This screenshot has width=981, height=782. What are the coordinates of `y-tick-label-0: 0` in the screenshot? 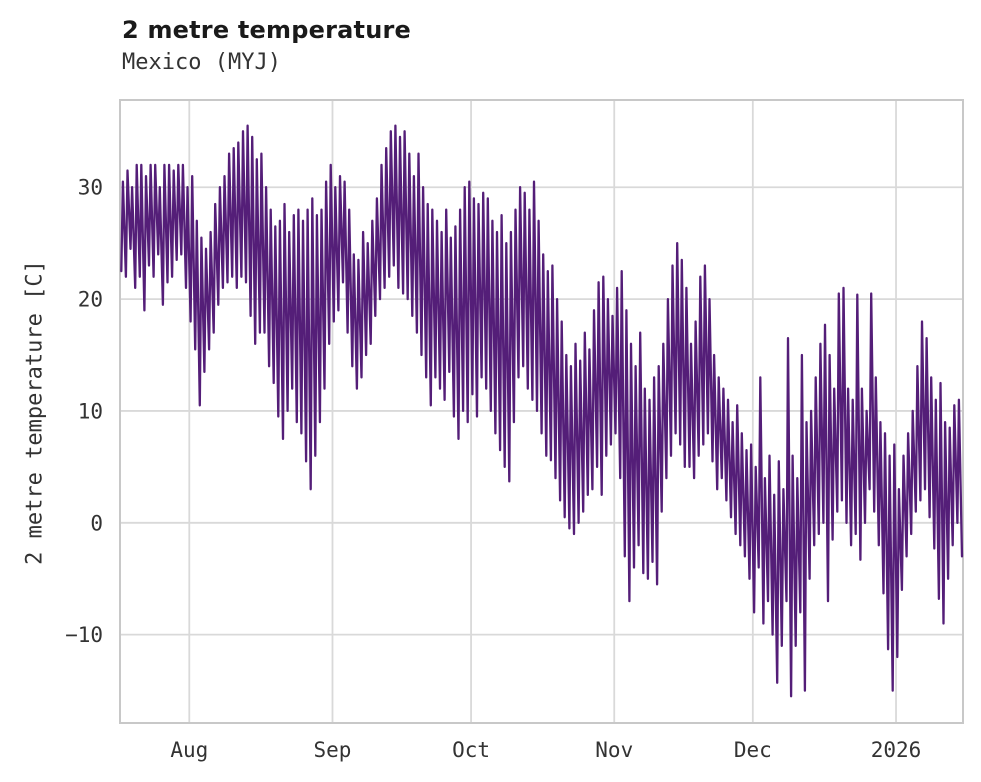 It's located at (96, 523).